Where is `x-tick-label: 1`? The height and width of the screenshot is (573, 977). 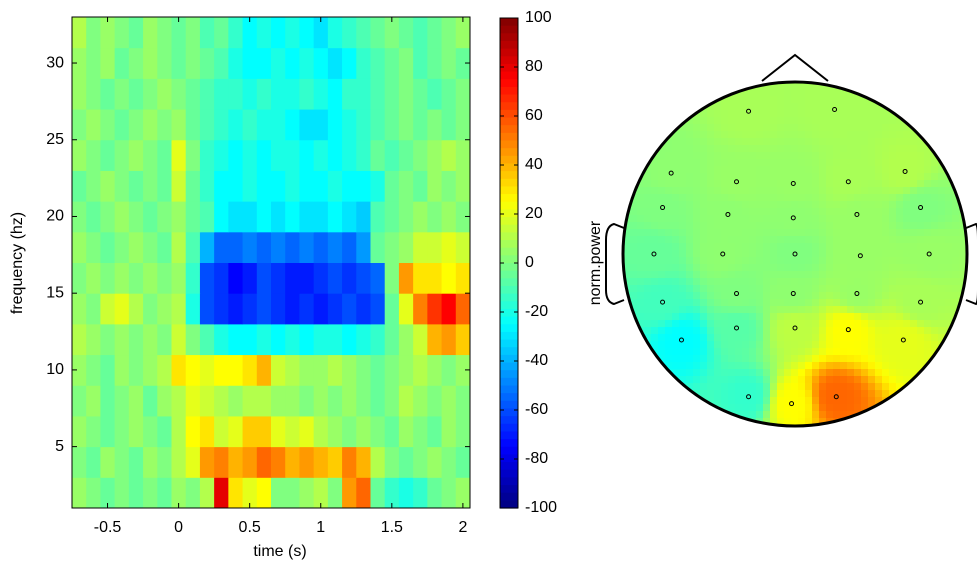
x-tick-label: 1 is located at coordinates (320, 527).